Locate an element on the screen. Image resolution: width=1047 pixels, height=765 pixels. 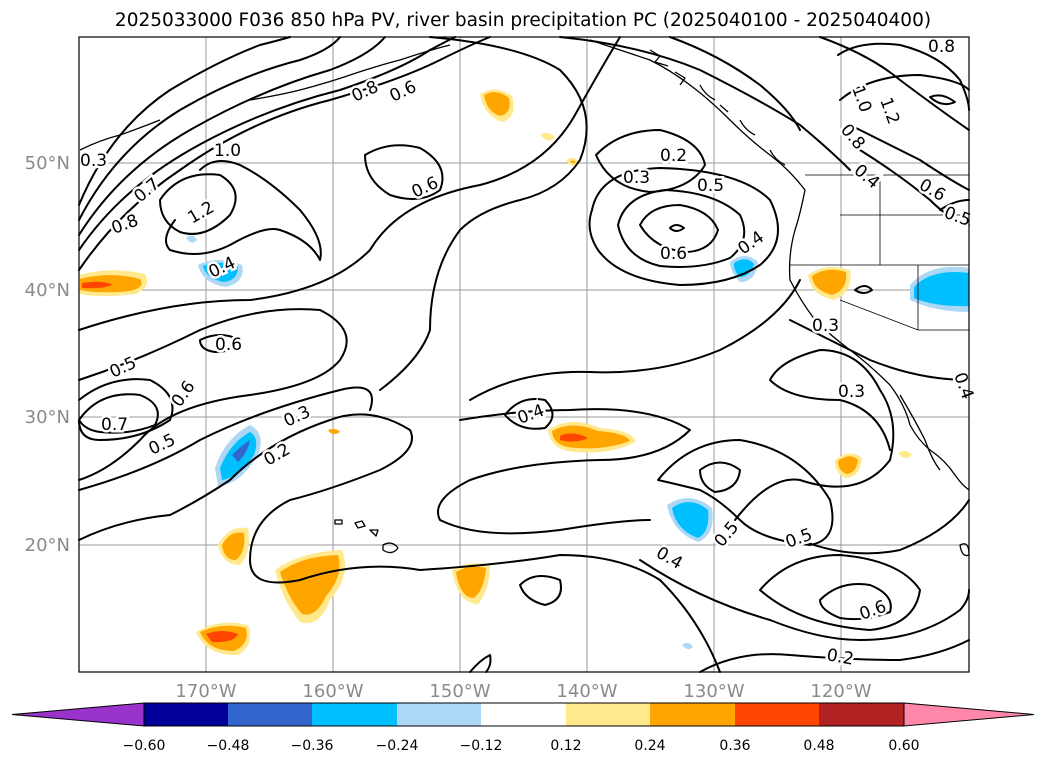
colorbar-tick-label: 0.60 is located at coordinates (903, 746).